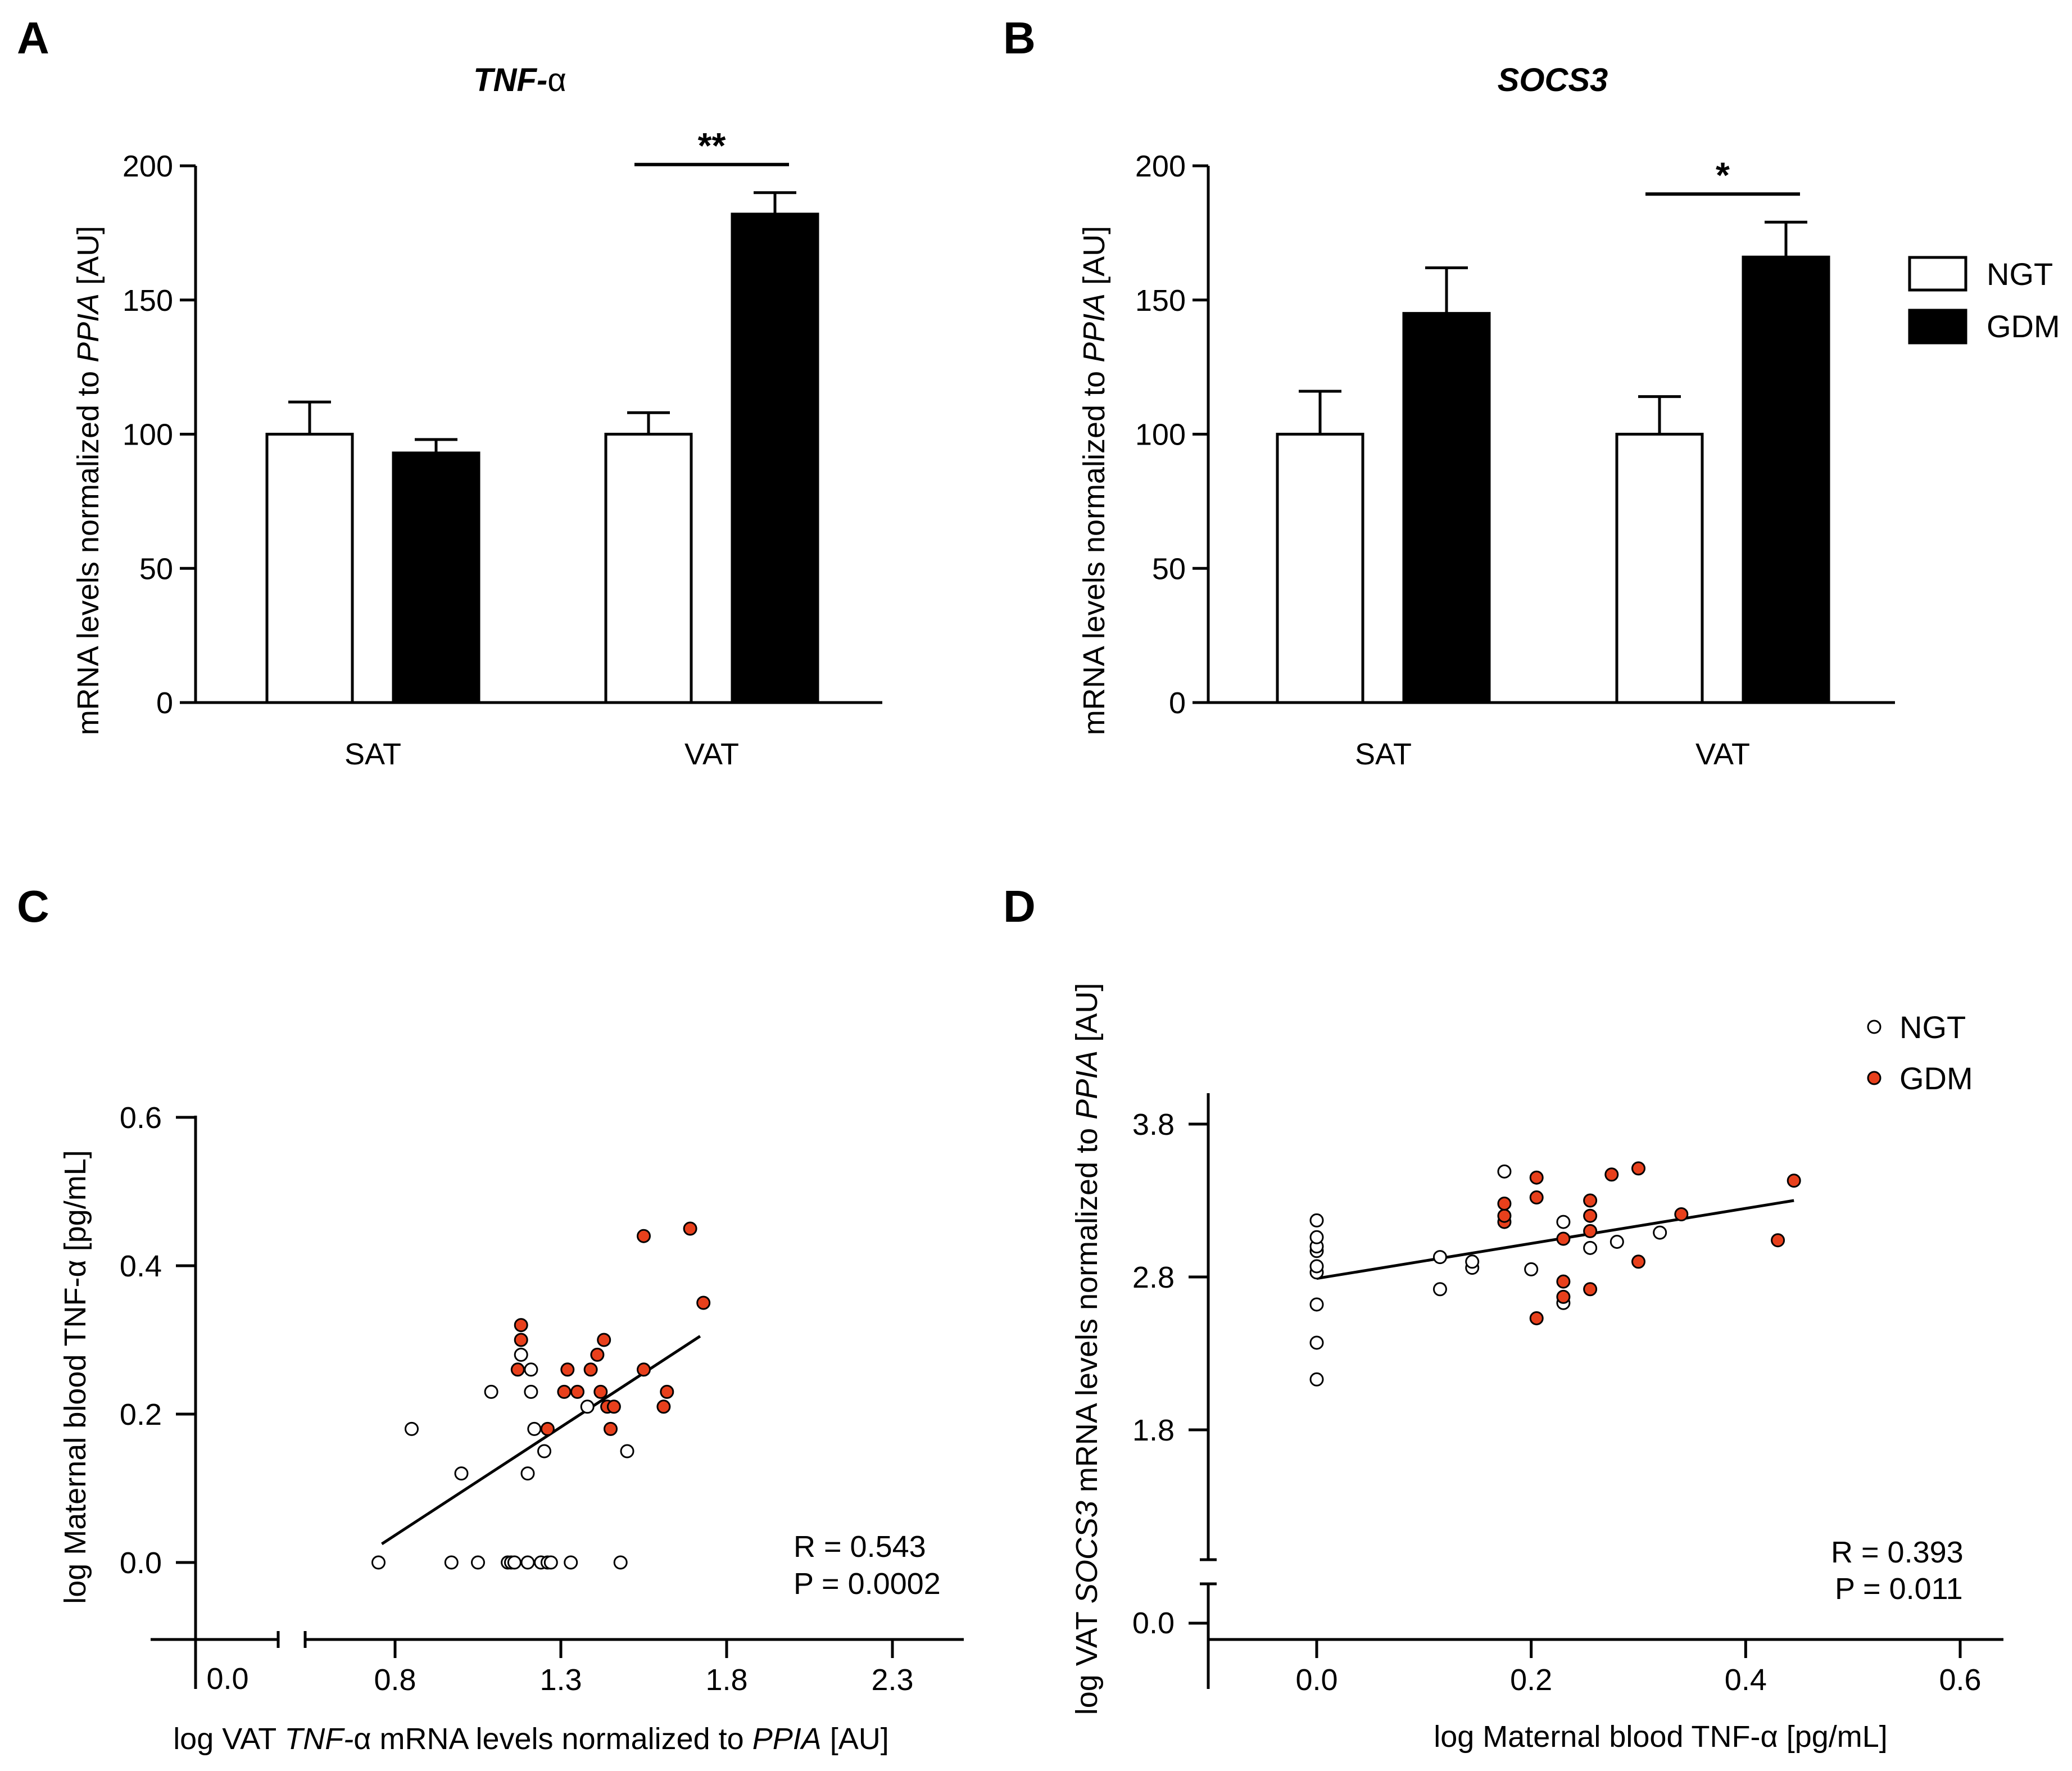  Describe the element at coordinates (711, 754) in the screenshot. I see `chart-a-xtick-label-vat: VAT` at that location.